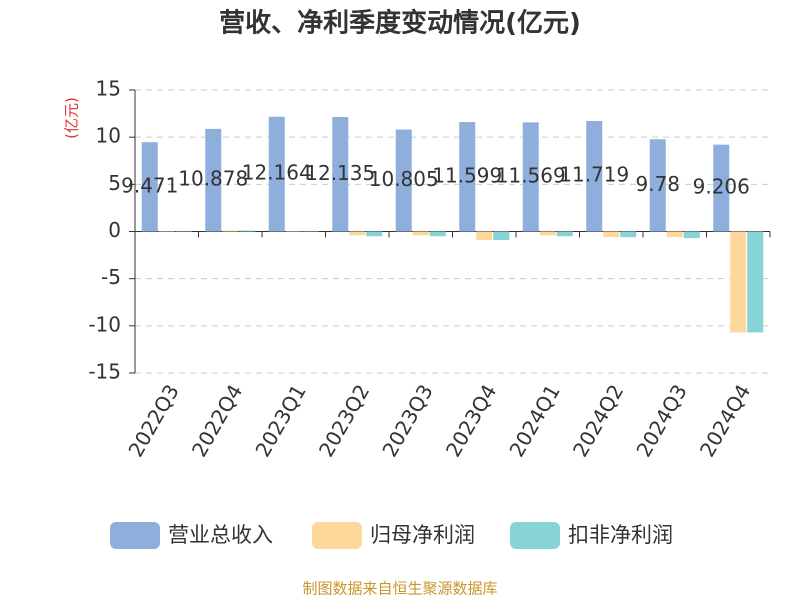 This screenshot has width=800, height=600. I want to click on y-tick-label: -5, so click(111, 277).